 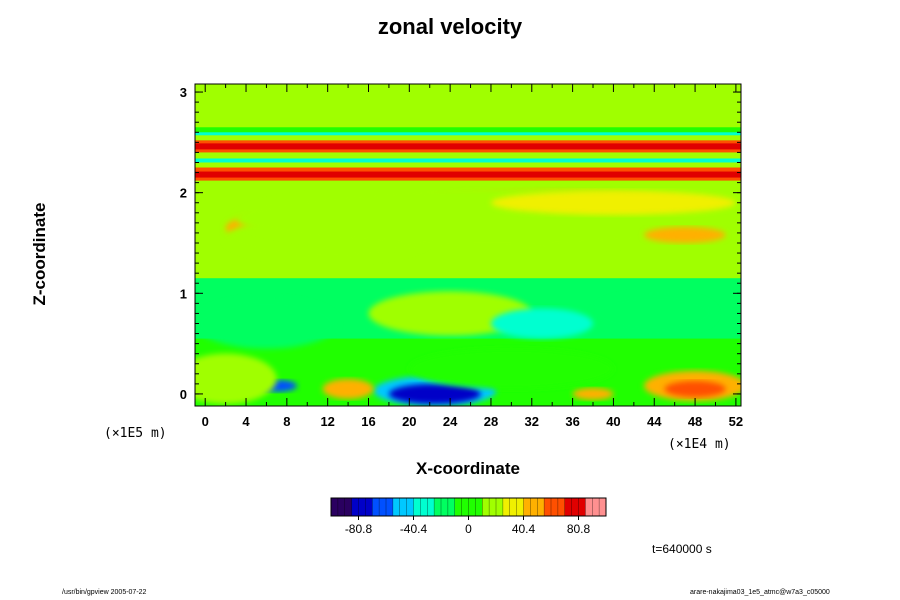 What do you see at coordinates (572, 421) in the screenshot?
I see `x-tick-label: 36` at bounding box center [572, 421].